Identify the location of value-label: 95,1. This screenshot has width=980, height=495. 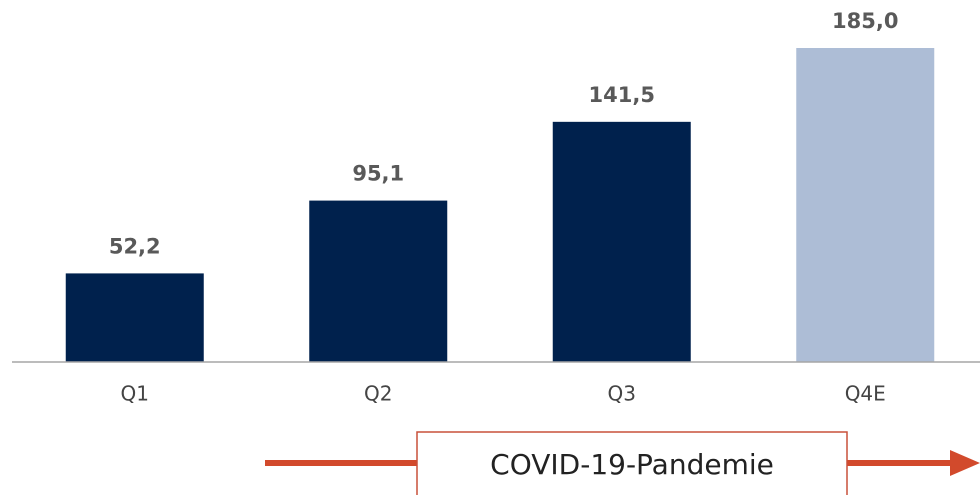
(378, 174).